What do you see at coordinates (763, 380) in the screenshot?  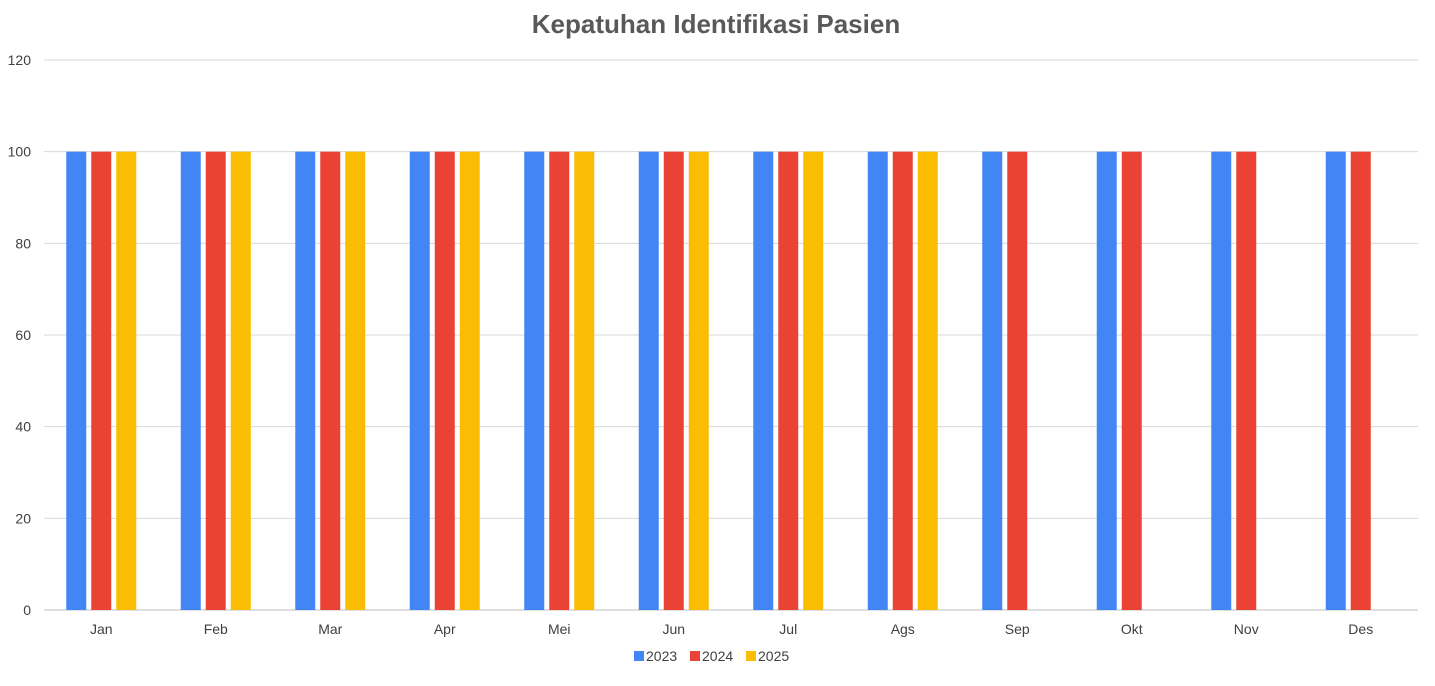 I see `bar-2023-Jul` at bounding box center [763, 380].